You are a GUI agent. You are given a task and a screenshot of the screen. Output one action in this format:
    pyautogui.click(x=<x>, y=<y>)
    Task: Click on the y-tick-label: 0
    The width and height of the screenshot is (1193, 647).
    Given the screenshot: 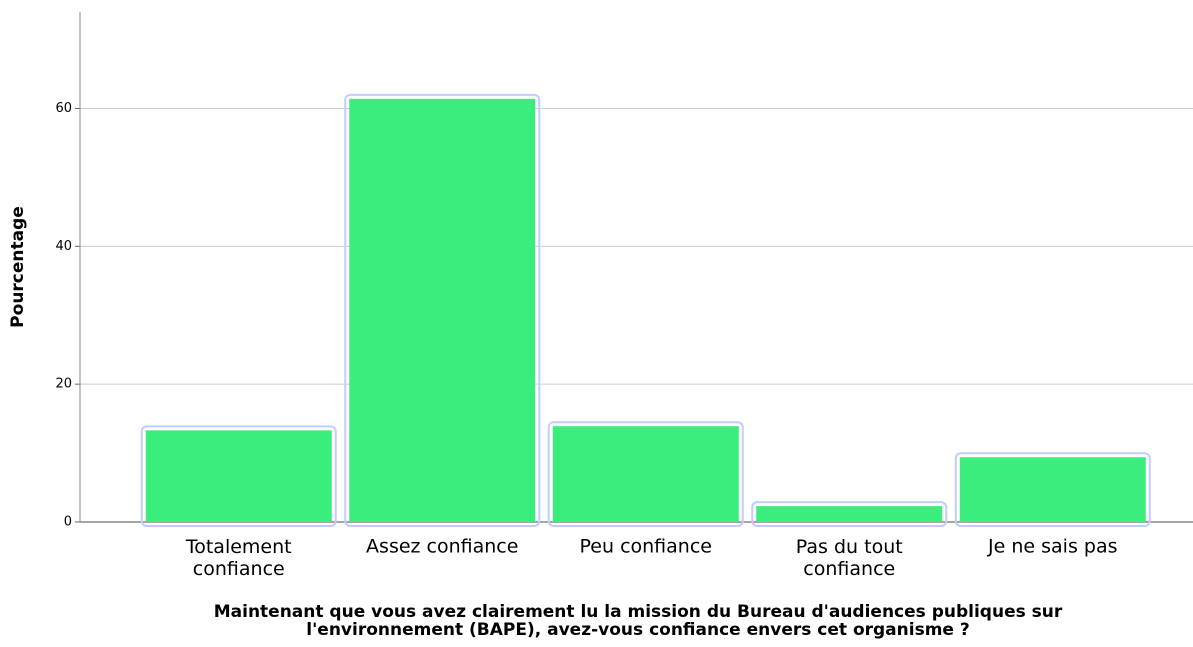 What is the action you would take?
    pyautogui.click(x=68, y=522)
    